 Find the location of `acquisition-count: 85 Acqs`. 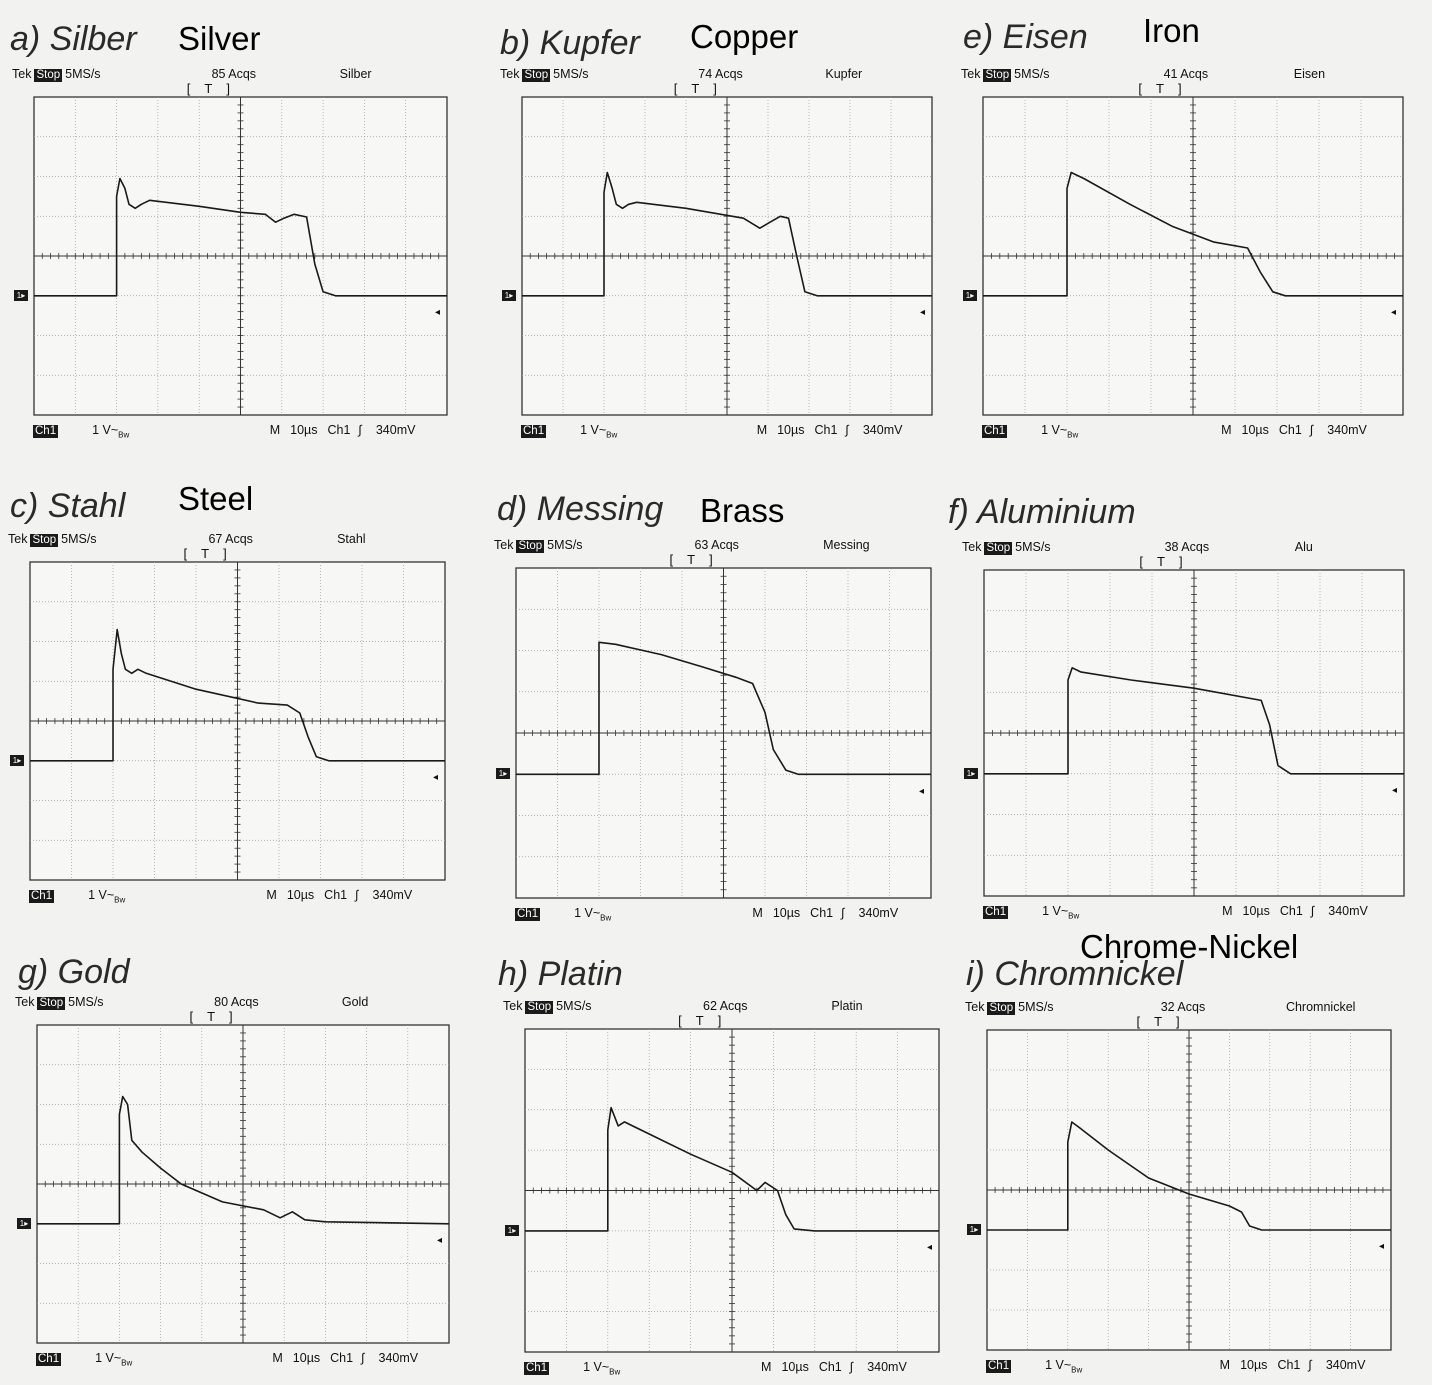

acquisition-count: 85 Acqs is located at coordinates (234, 74).